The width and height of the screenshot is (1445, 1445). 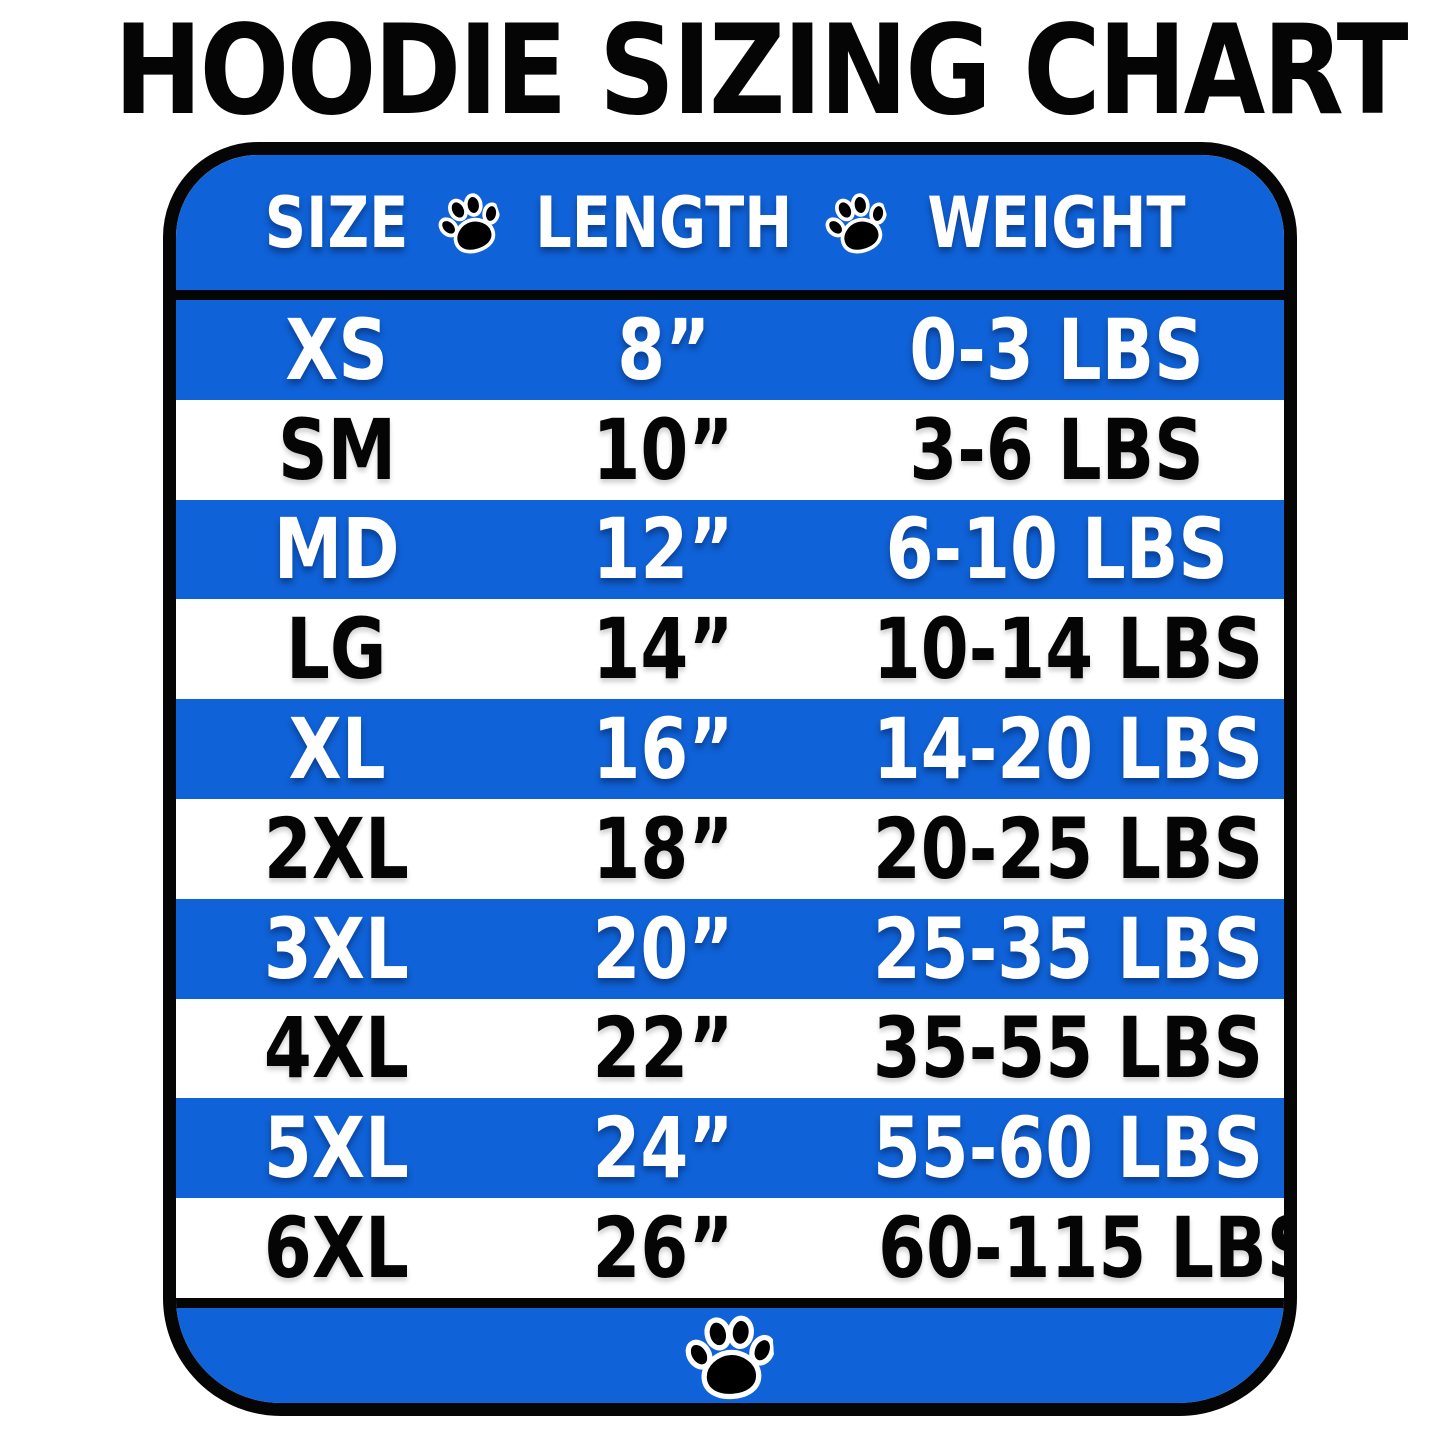 I want to click on cell-size: XS, so click(x=336, y=350).